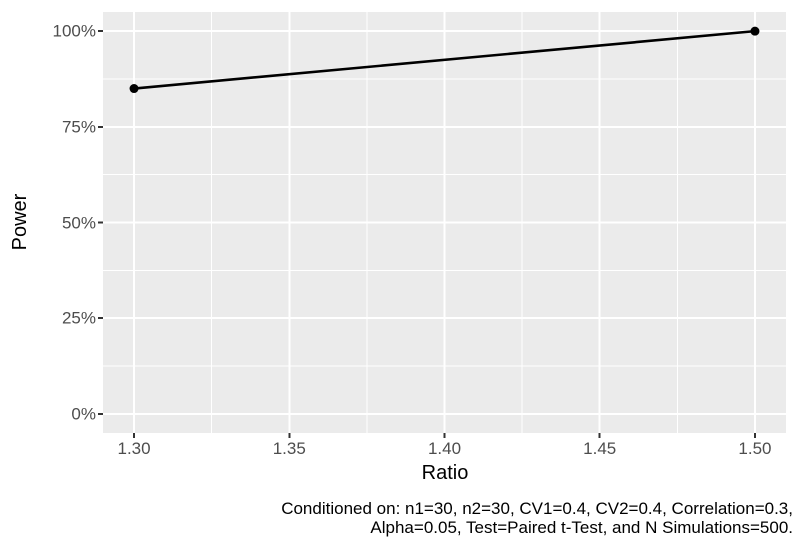 The image size is (800, 560). What do you see at coordinates (20, 222) in the screenshot?
I see `y-axis-title: Power` at bounding box center [20, 222].